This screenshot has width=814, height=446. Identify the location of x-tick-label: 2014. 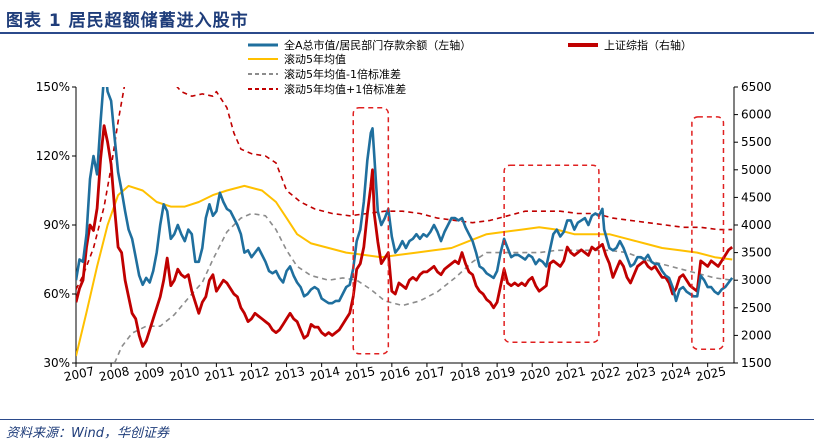
(324, 374).